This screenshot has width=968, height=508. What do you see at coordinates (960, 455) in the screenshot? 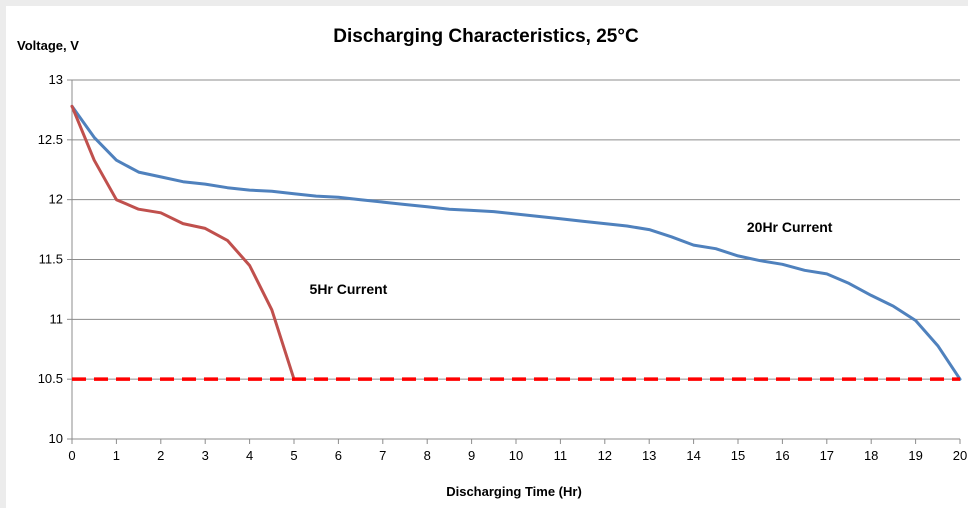
I see `x-tick-label: 20` at bounding box center [960, 455].